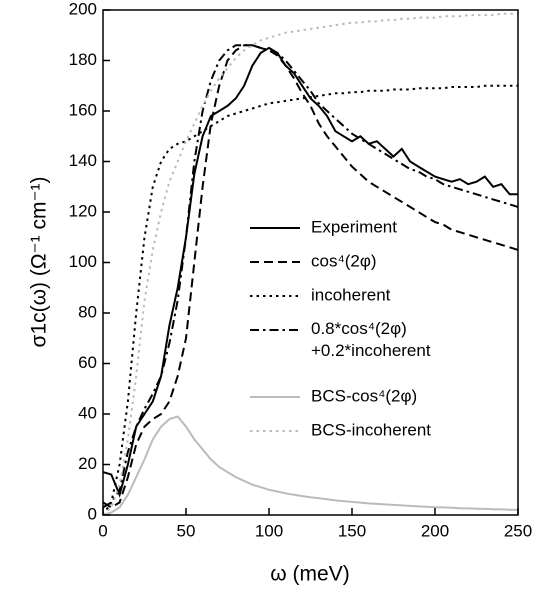 The height and width of the screenshot is (592, 538). What do you see at coordinates (92, 513) in the screenshot?
I see `y-tick-label: 0` at bounding box center [92, 513].